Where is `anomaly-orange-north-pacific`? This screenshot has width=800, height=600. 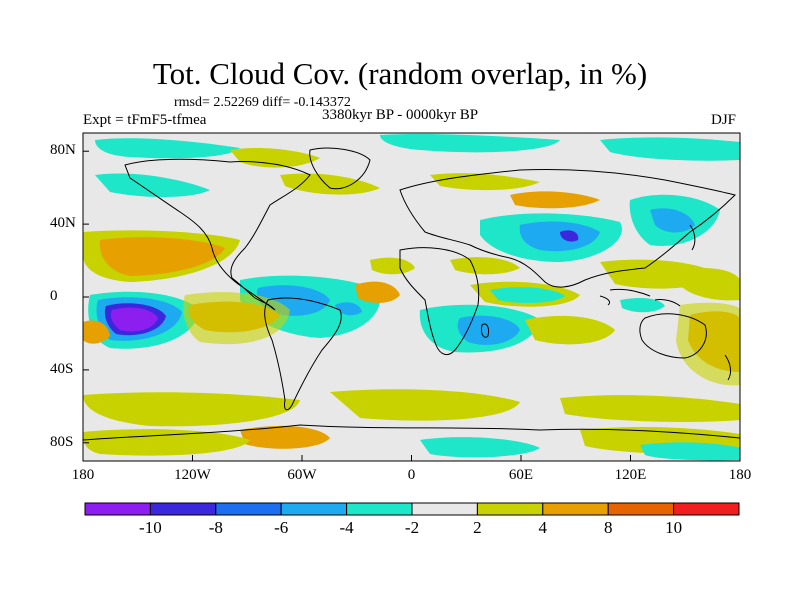
anomaly-orange-north-pacific is located at coordinates (162, 256).